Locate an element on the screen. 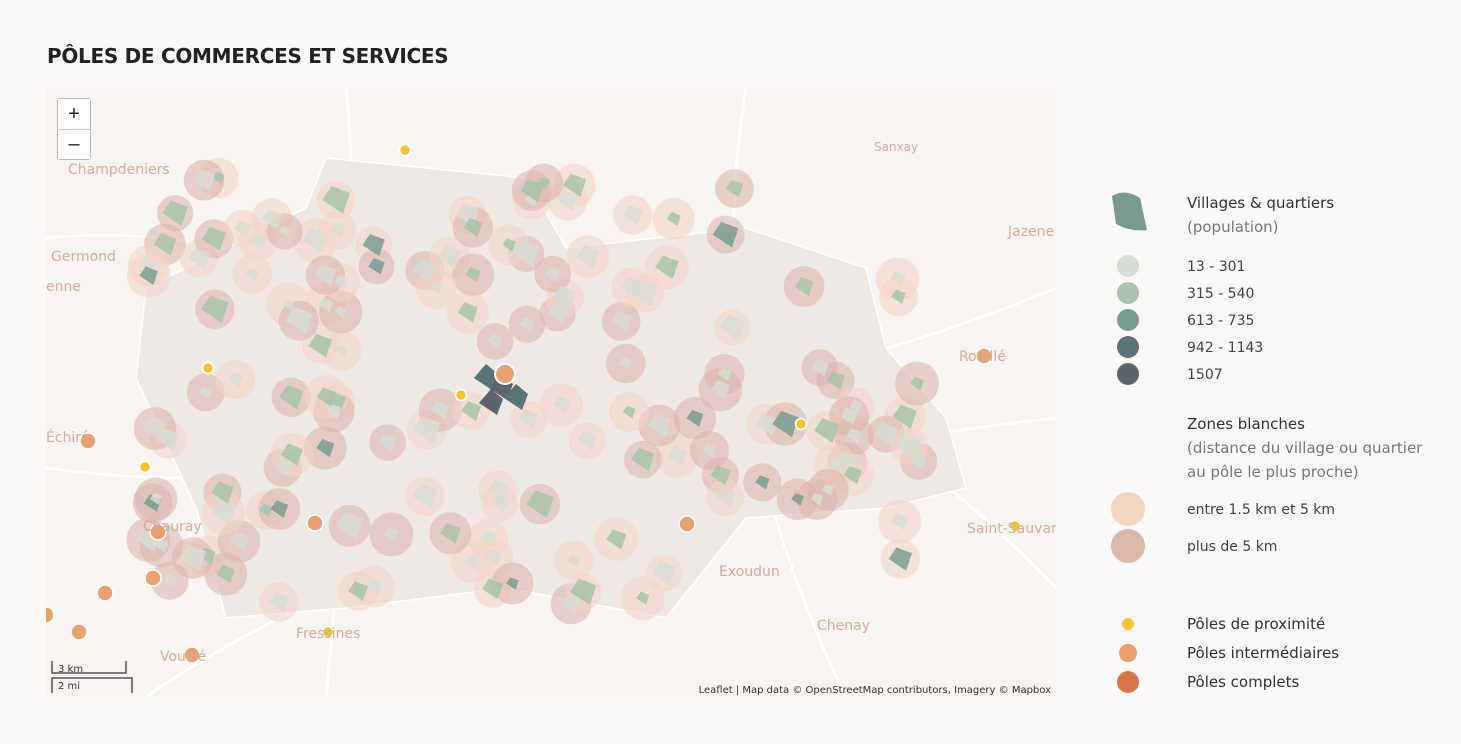  legend-label: Pôles complets is located at coordinates (1243, 682).